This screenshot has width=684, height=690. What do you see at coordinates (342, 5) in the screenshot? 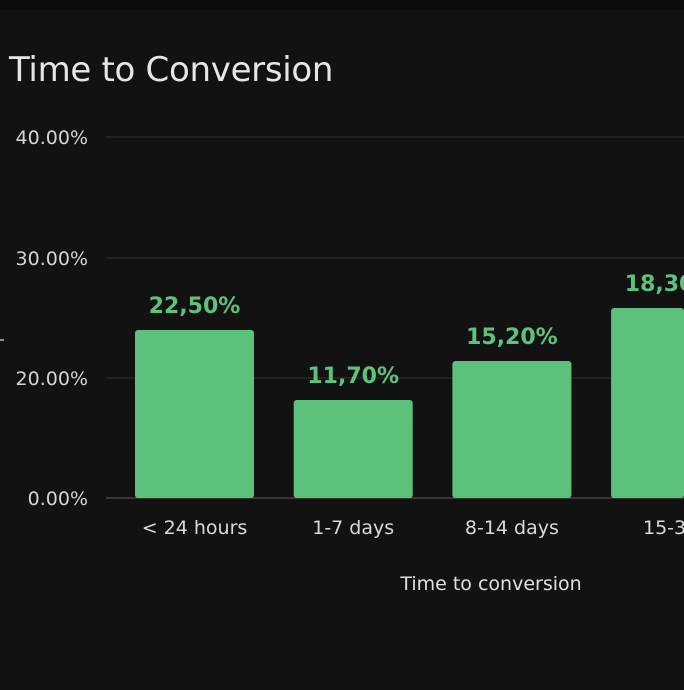
I see `top-bar` at bounding box center [342, 5].